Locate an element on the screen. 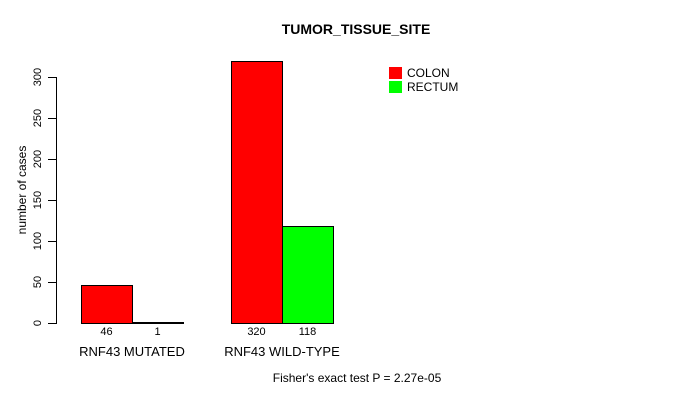 The height and width of the screenshot is (400, 690). legend-row-colon: COLON is located at coordinates (423, 73).